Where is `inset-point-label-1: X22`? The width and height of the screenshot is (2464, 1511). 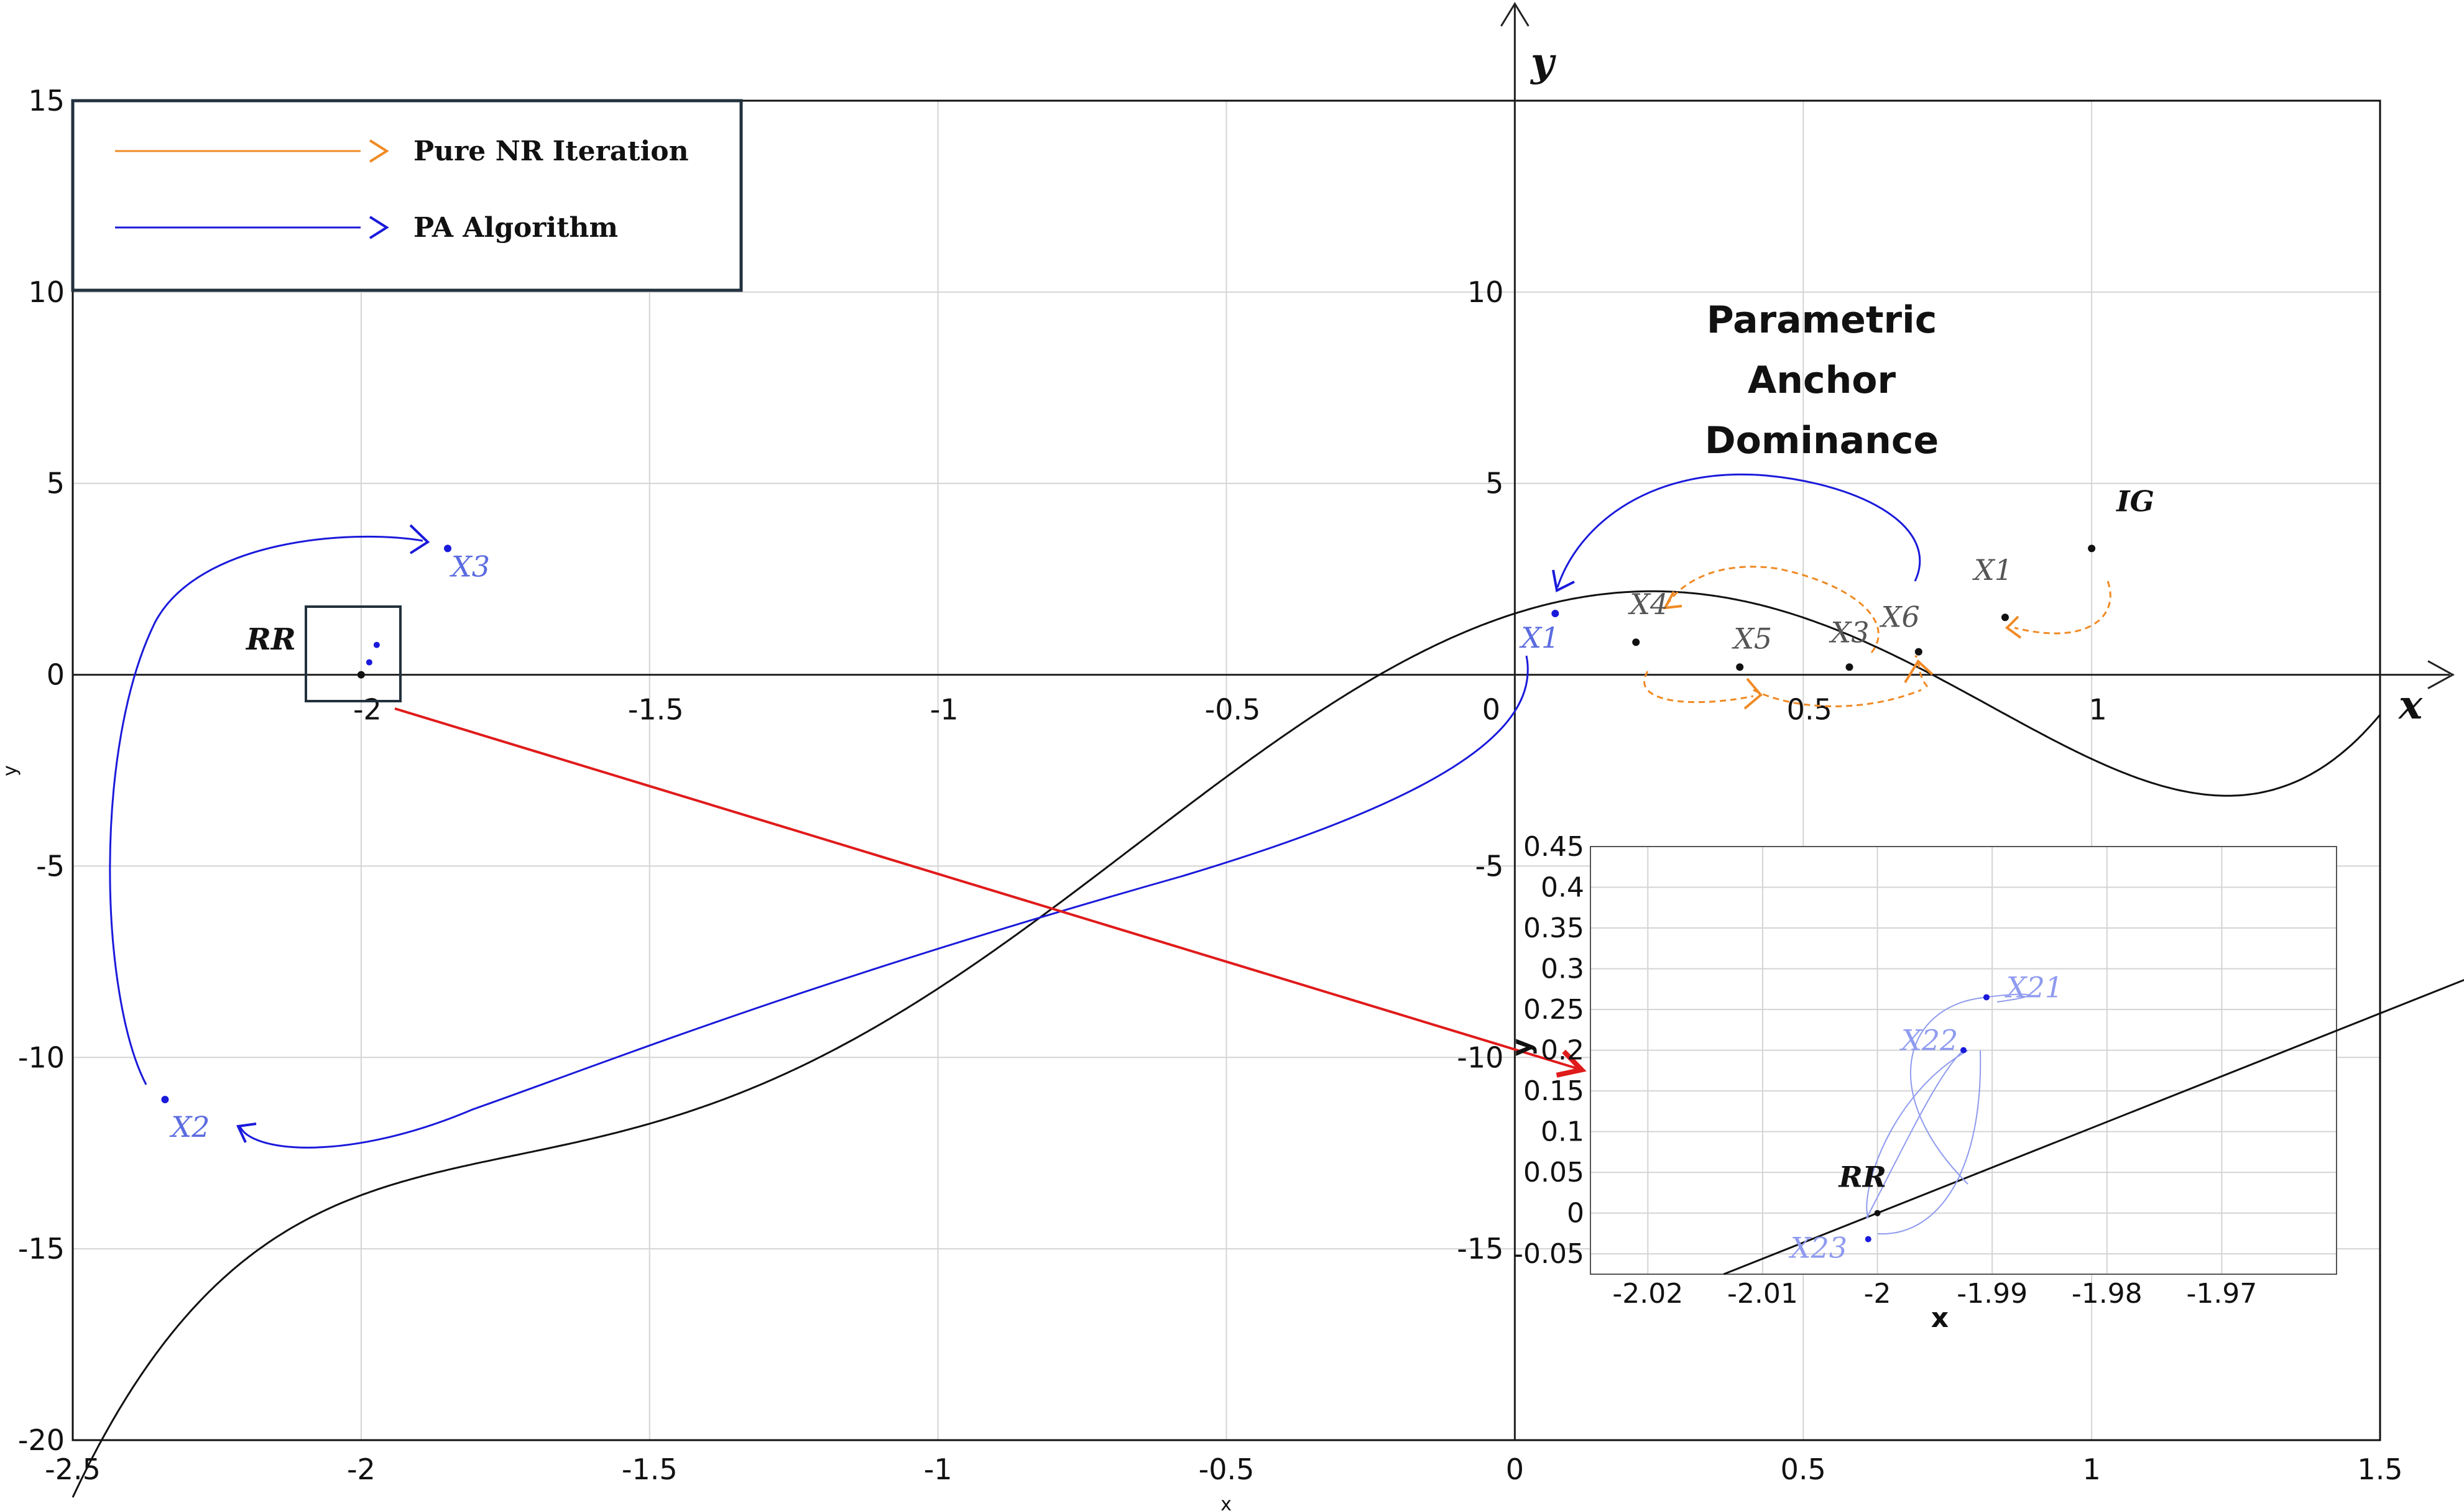
inset-point-label-1: X22 is located at coordinates (1928, 1040).